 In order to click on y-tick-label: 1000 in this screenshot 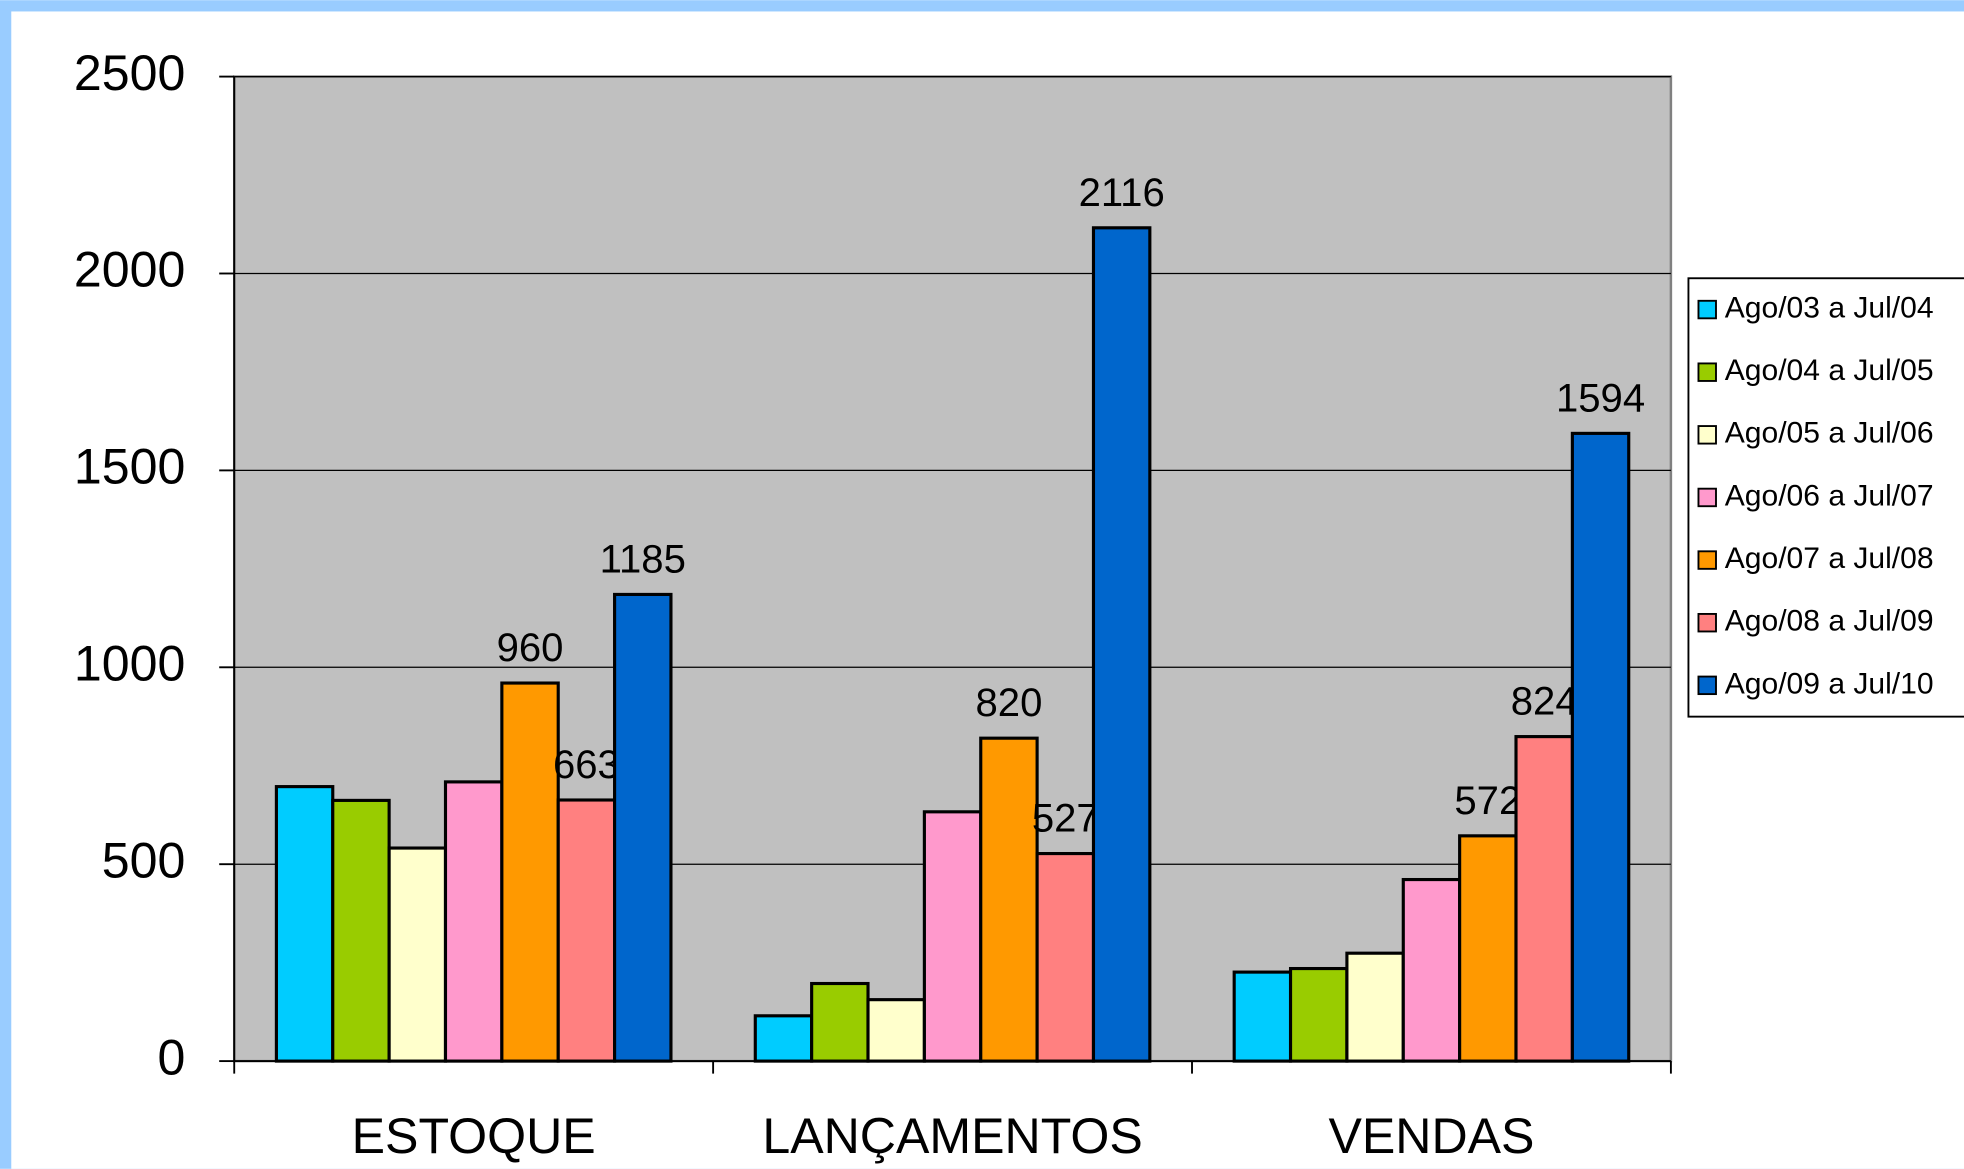, I will do `click(129, 664)`.